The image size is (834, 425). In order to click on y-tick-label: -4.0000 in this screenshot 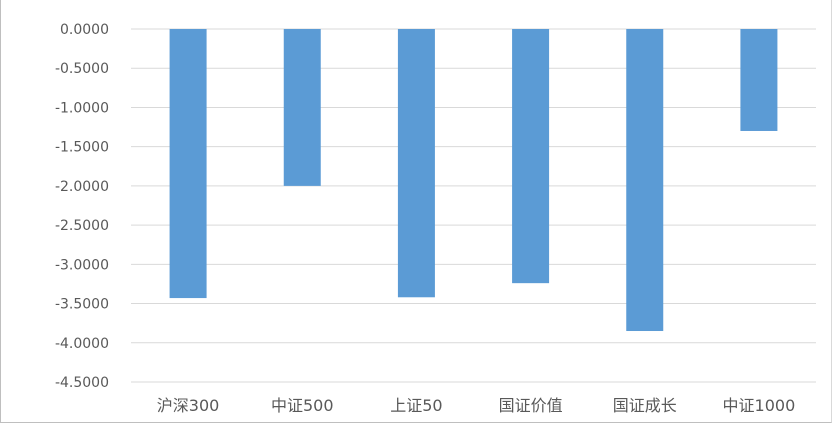, I will do `click(82, 344)`.